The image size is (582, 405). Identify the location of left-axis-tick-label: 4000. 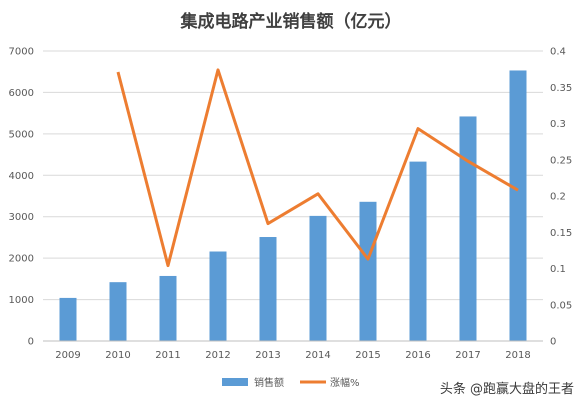
(21, 176).